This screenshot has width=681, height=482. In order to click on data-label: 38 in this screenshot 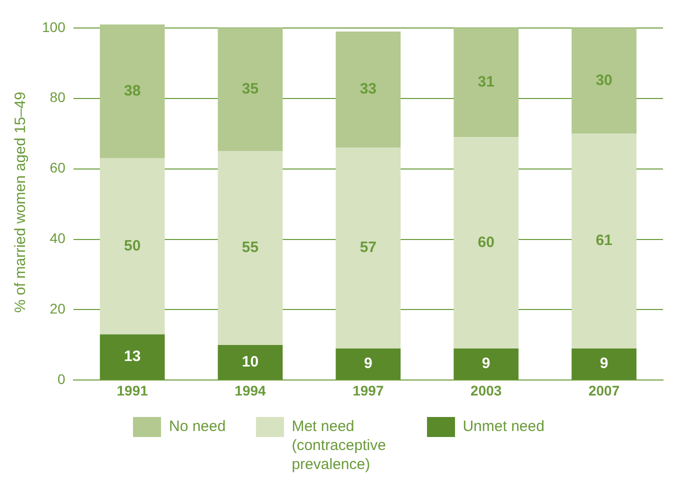, I will do `click(132, 91)`.